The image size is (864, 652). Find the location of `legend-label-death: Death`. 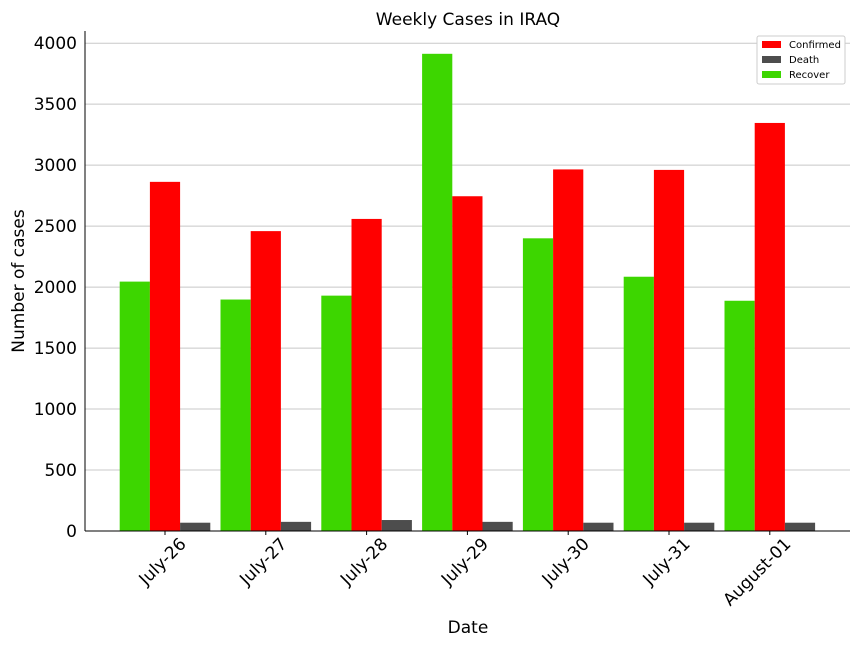

legend-label-death: Death is located at coordinates (804, 60).